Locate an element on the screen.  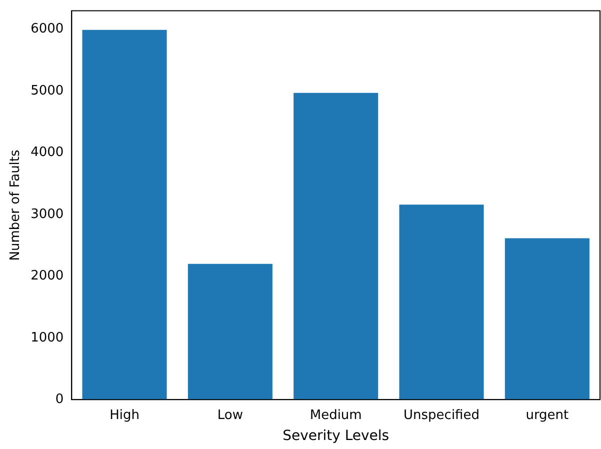
y-tick-label: 3000 is located at coordinates (47, 214).